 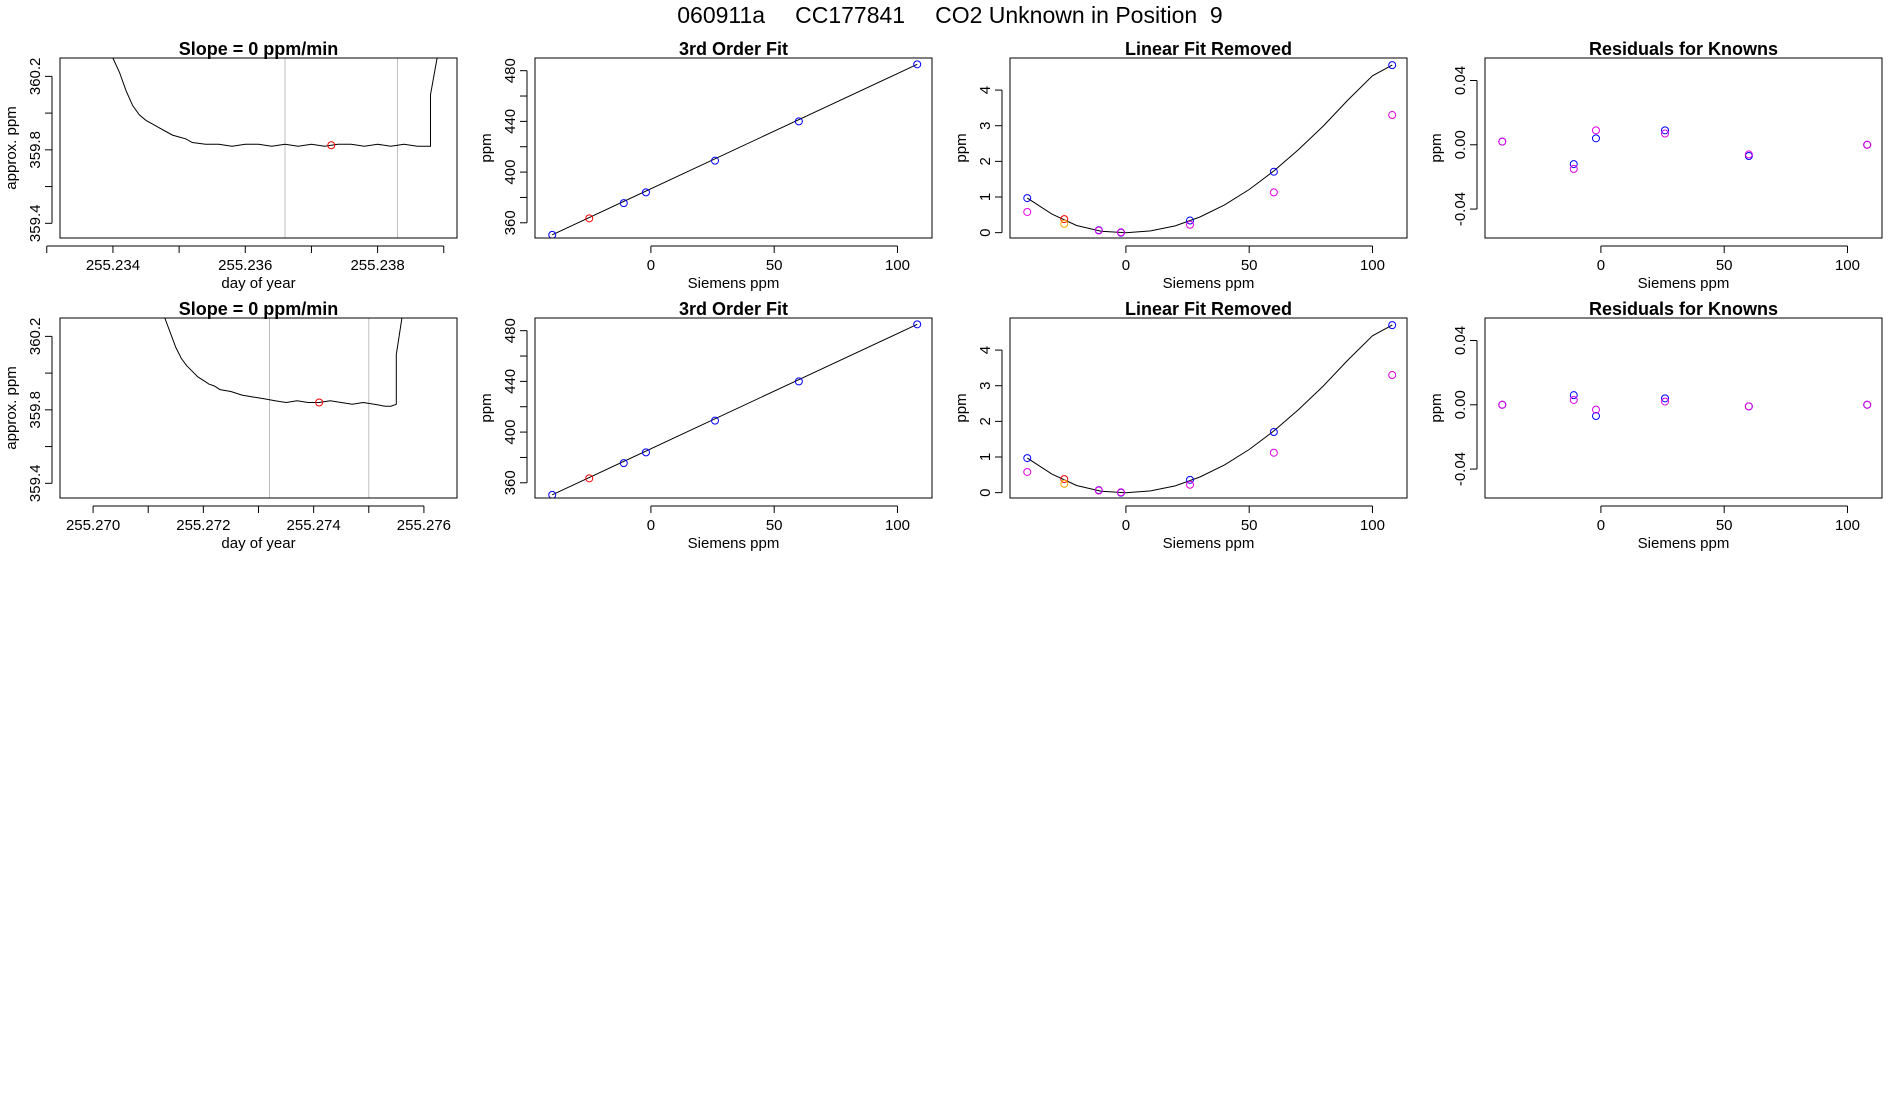 What do you see at coordinates (35, 410) in the screenshot?
I see `y-tick-label: 359.8` at bounding box center [35, 410].